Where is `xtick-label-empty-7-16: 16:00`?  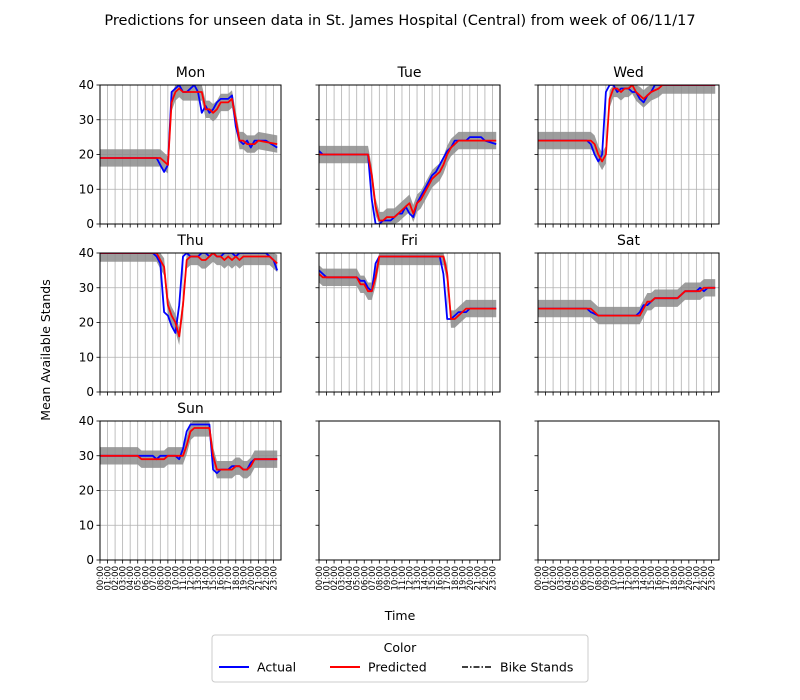
xtick-label-empty-7-16: 16:00 is located at coordinates (441, 578).